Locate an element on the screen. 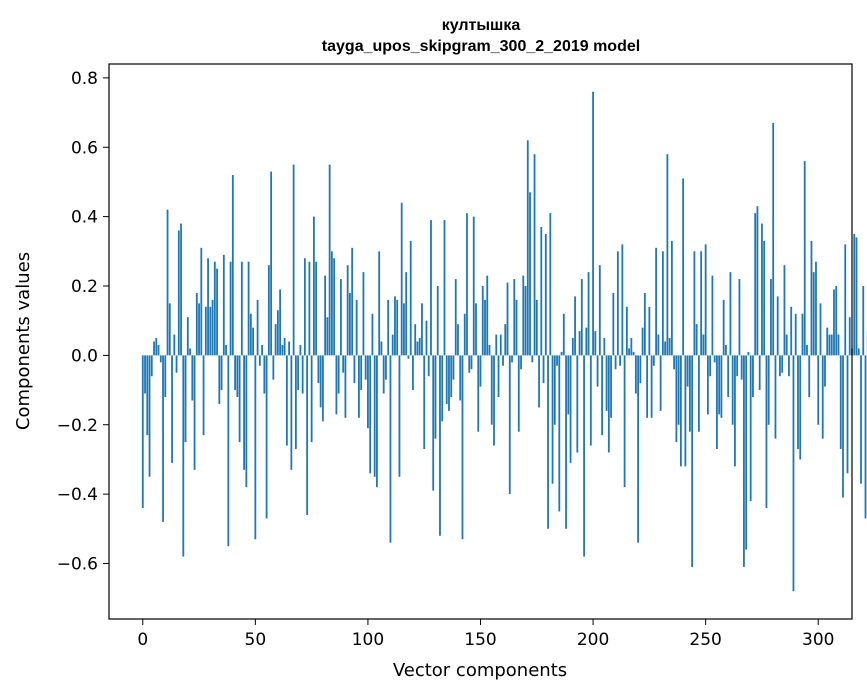 This screenshot has width=867, height=696. y-axis-ticks: −0.6 −0.4 −0.2 0.0 0.2 0.4 0.6 0.8 is located at coordinates (83, 322).